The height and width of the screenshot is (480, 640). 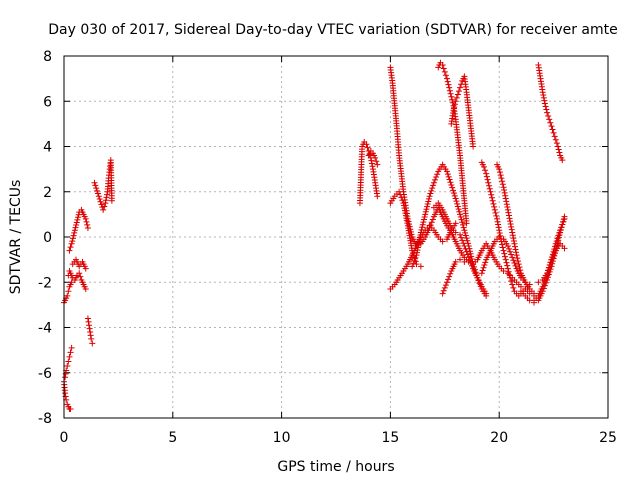 What do you see at coordinates (282, 438) in the screenshot?
I see `x-tick-label: 10` at bounding box center [282, 438].